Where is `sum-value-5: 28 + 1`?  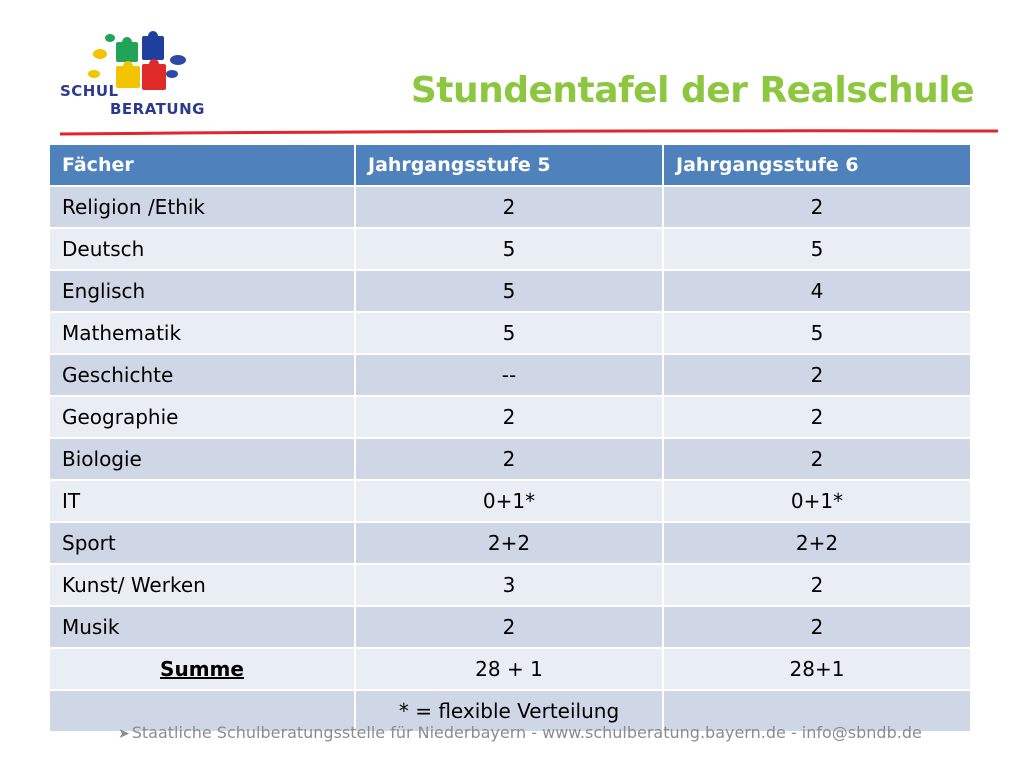 sum-value-5: 28 + 1 is located at coordinates (509, 669).